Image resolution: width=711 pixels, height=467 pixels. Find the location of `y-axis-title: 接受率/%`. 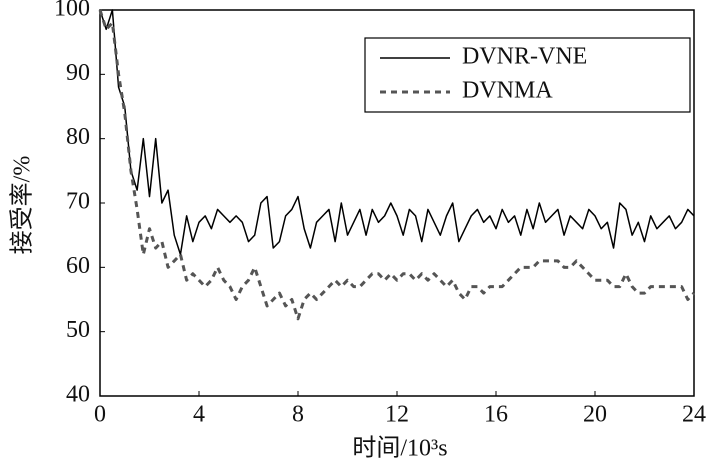

y-axis-title: 接受率/% is located at coordinates (22, 205).